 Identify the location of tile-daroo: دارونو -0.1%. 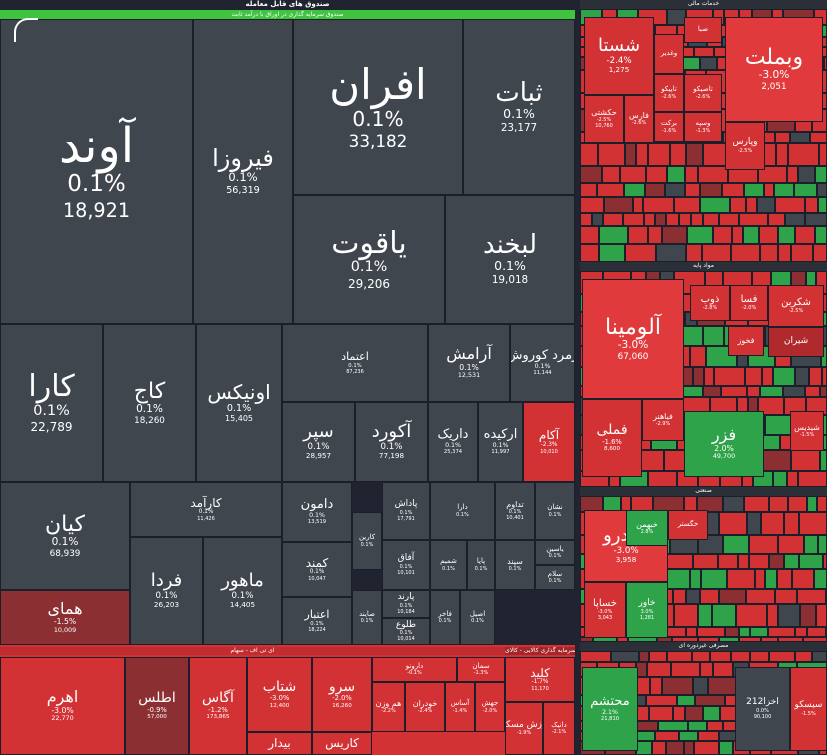
(414, 669).